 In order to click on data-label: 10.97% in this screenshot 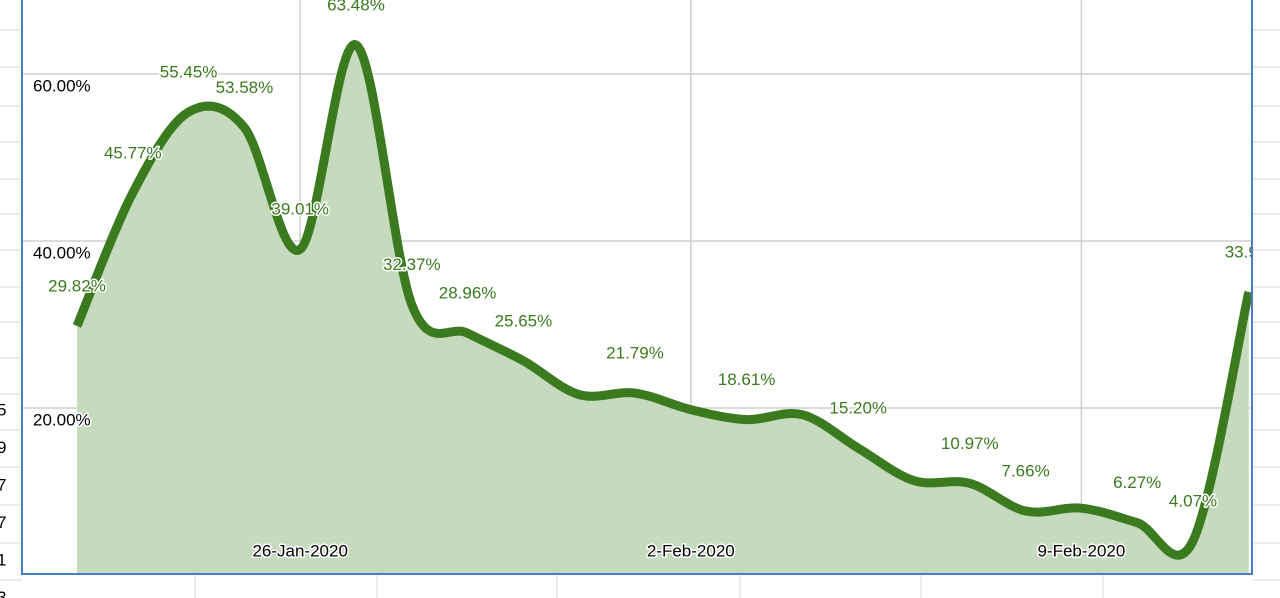, I will do `click(970, 443)`.